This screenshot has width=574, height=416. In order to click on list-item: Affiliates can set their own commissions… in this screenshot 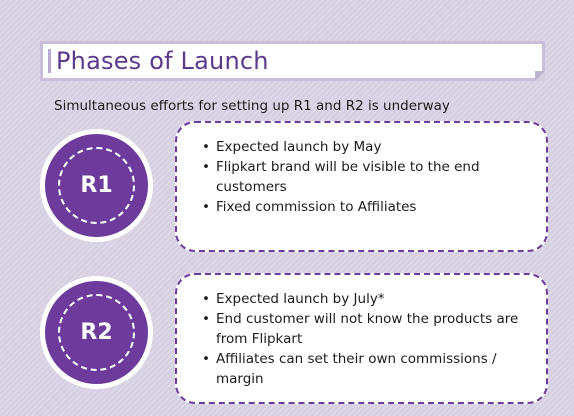, I will do `click(368, 369)`.